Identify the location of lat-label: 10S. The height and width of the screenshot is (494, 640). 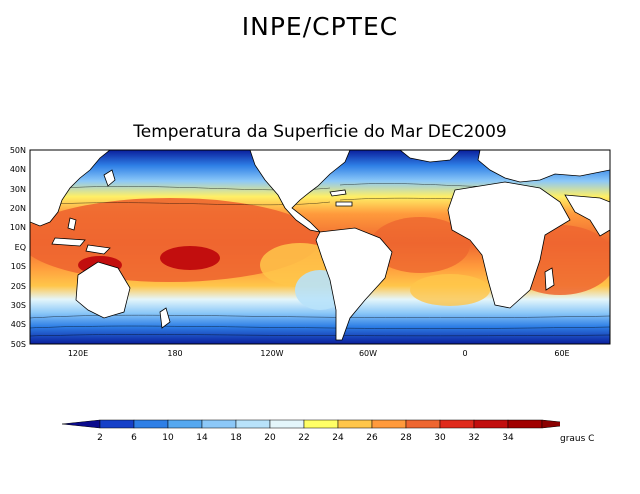
(18, 266).